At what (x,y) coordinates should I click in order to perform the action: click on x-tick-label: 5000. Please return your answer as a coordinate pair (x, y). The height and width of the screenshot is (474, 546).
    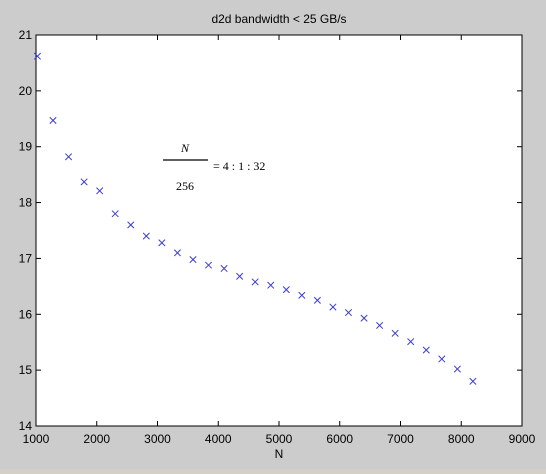
    Looking at the image, I should click on (279, 439).